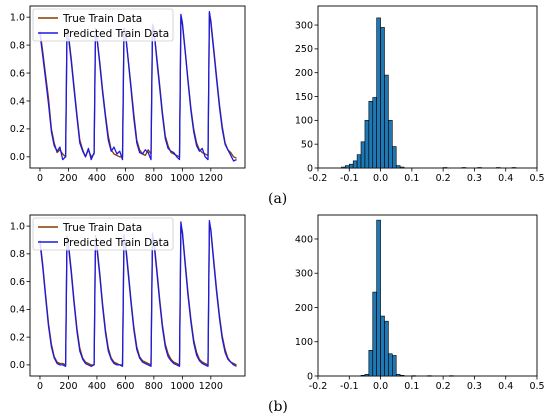  What do you see at coordinates (182, 386) in the screenshot?
I see `x-tick-label: 1000` at bounding box center [182, 386].